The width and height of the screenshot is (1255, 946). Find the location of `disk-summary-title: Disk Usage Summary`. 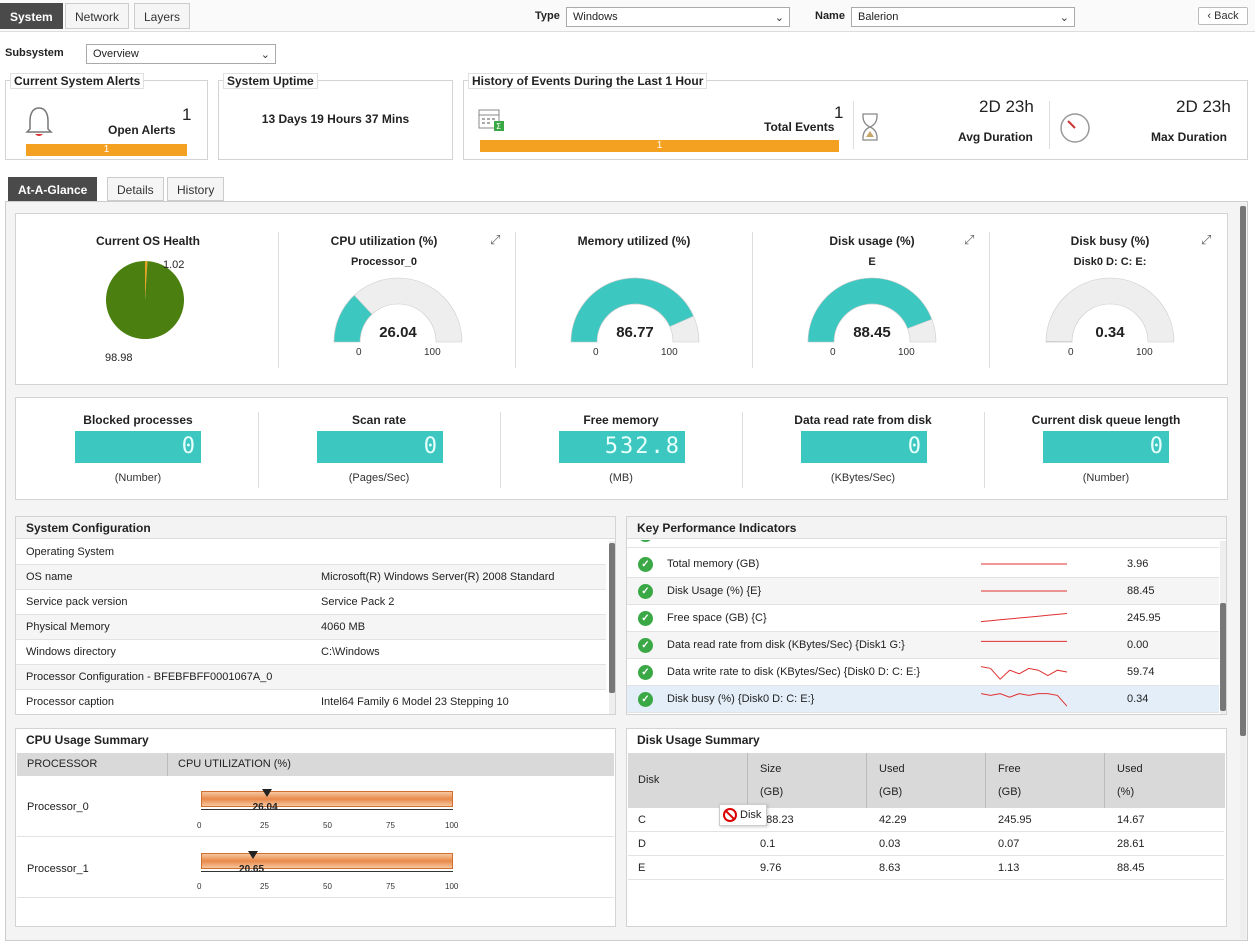

disk-summary-title: Disk Usage Summary is located at coordinates (926, 740).